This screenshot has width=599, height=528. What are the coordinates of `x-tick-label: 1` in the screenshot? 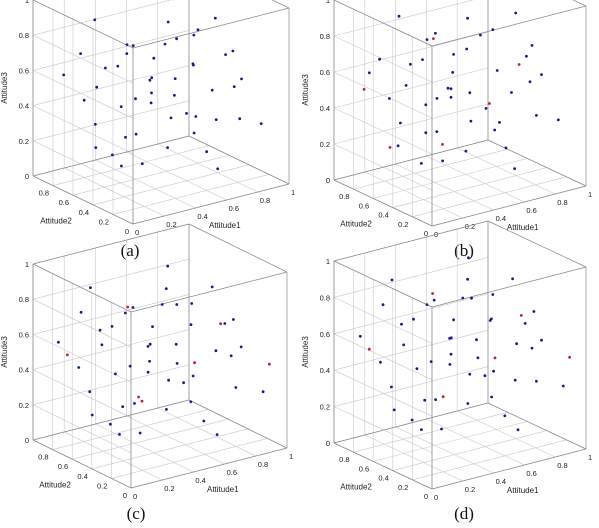 It's located at (590, 194).